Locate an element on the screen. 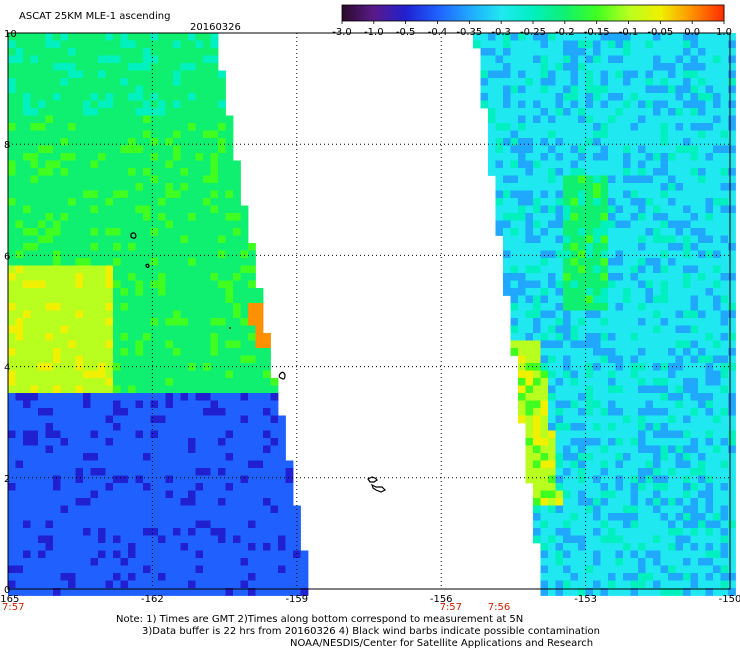 This screenshot has height=650, width=740. time-labels: 7:57 7:57 7:56 is located at coordinates (256, 607).